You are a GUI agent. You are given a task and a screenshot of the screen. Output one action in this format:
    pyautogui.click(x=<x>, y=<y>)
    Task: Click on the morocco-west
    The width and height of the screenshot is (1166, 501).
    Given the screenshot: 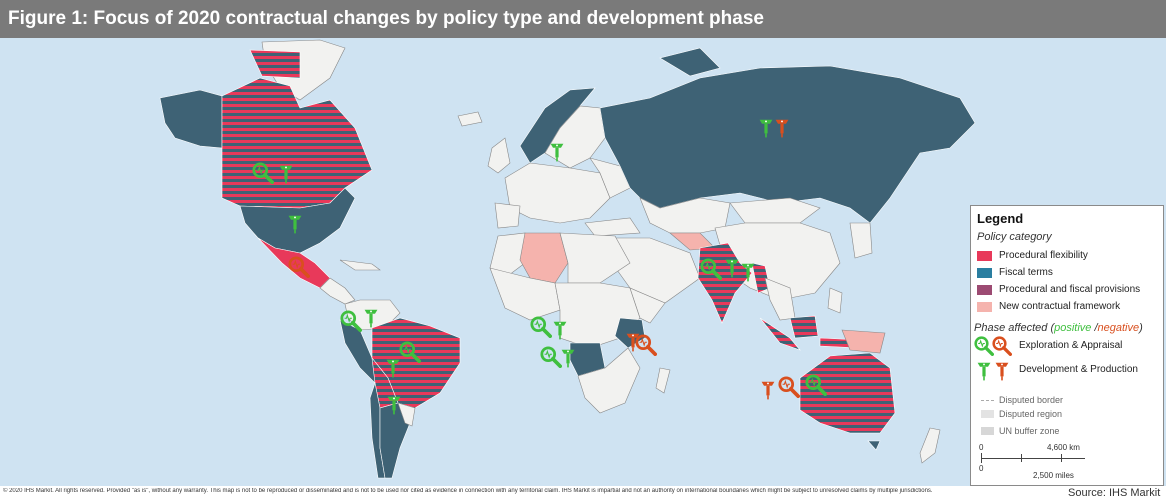 What is the action you would take?
    pyautogui.click(x=507, y=255)
    